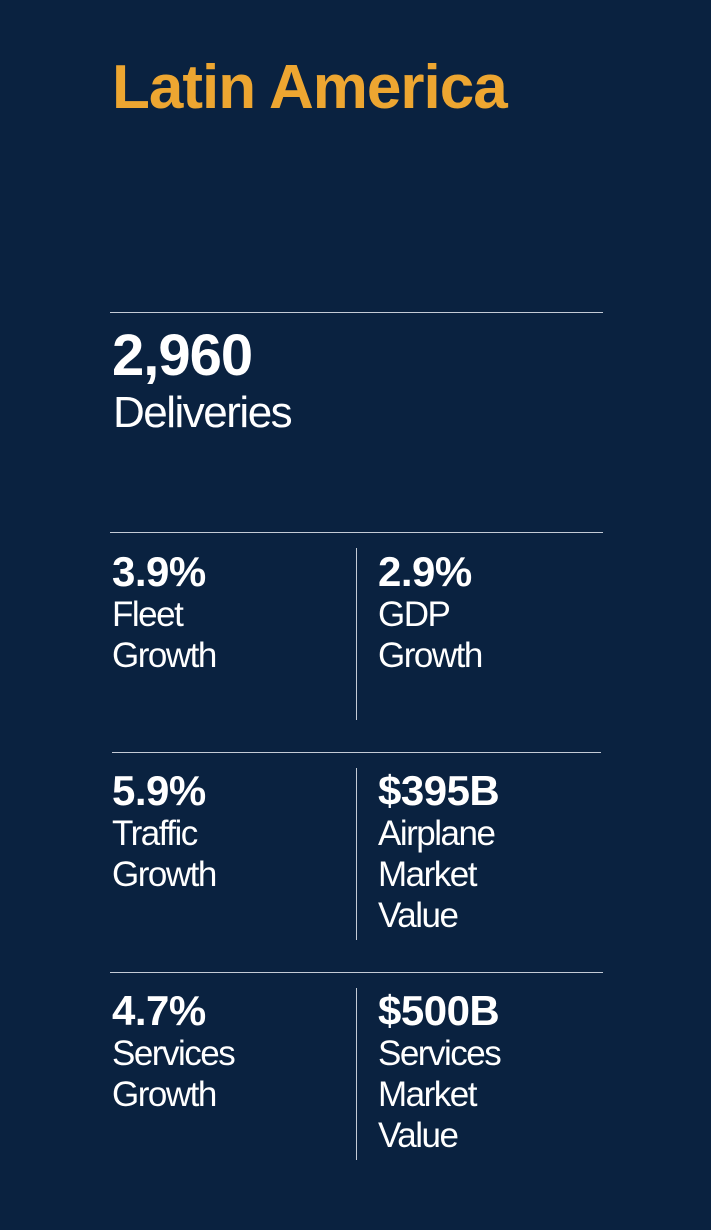 The height and width of the screenshot is (1230, 711). I want to click on stat-label: Airplane Market Value, so click(437, 874).